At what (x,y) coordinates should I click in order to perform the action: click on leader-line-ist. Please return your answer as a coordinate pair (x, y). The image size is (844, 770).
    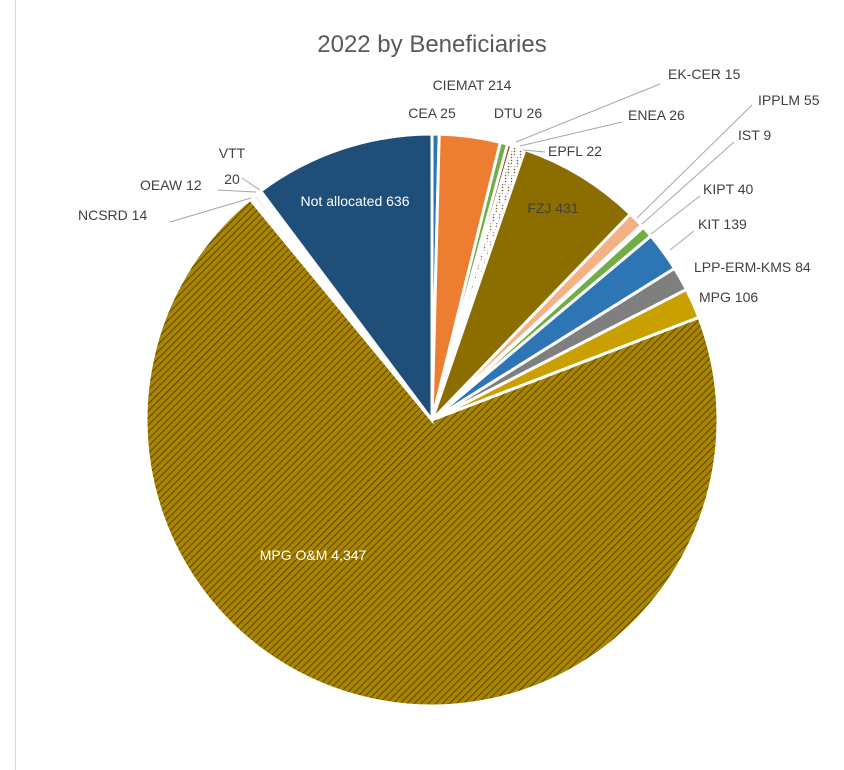
    Looking at the image, I should click on (688, 183).